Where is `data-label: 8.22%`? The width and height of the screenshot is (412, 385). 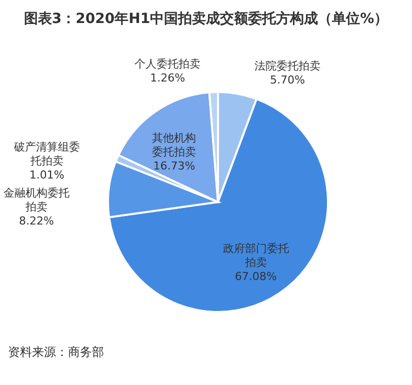
data-label: 8.22% is located at coordinates (36, 221).